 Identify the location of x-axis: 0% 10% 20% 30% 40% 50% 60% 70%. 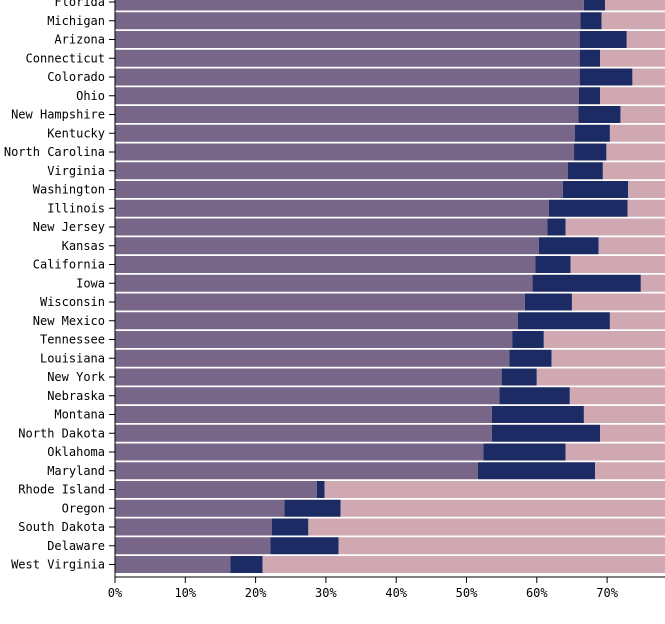
(386, 588).